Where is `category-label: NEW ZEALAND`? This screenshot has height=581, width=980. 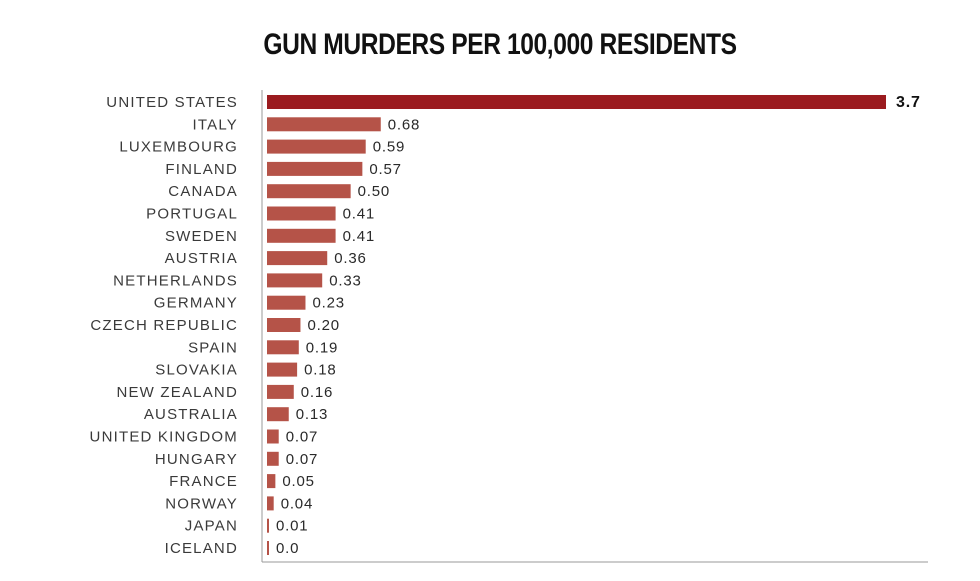
category-label: NEW ZEALAND is located at coordinates (177, 392).